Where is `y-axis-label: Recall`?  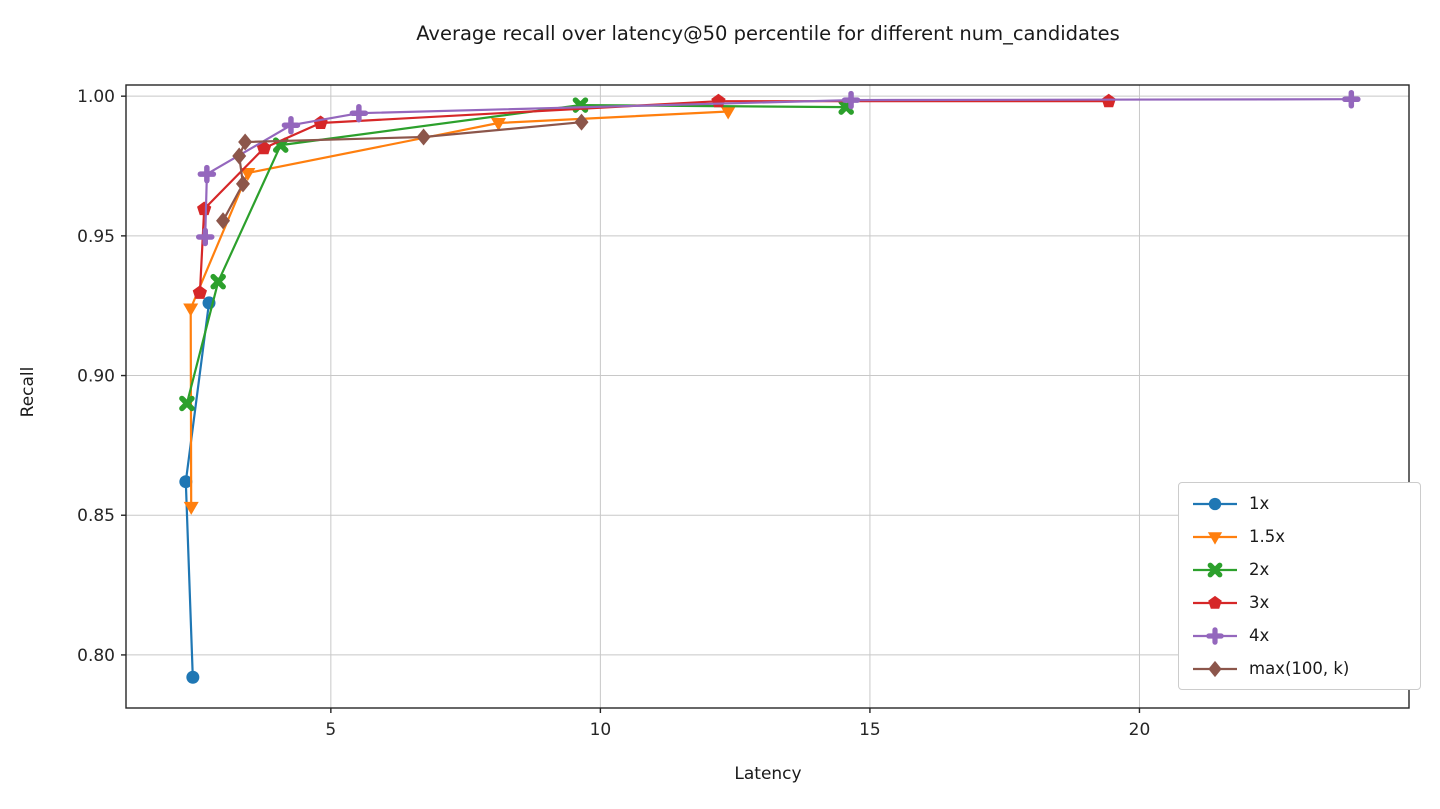
y-axis-label: Recall is located at coordinates (28, 392).